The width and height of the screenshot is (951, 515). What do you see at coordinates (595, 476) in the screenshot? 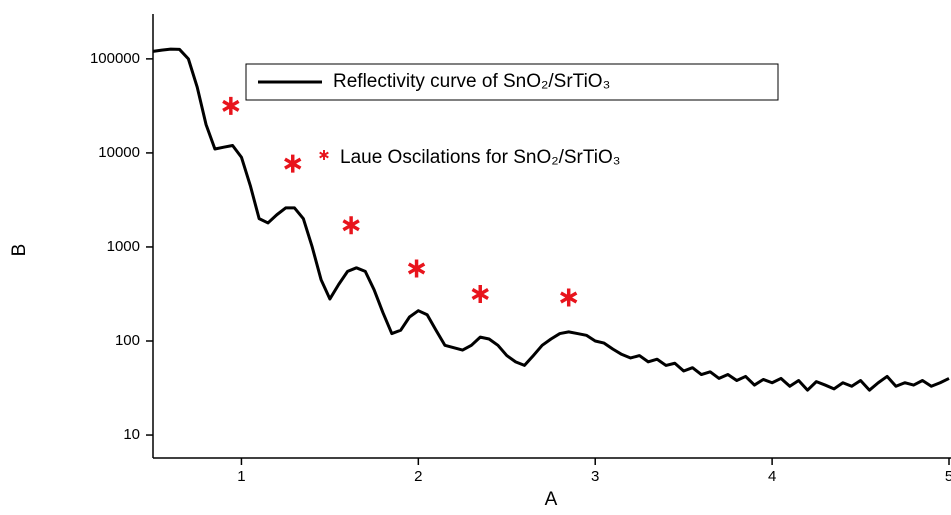
I see `x-tick-label: 3` at bounding box center [595, 476].